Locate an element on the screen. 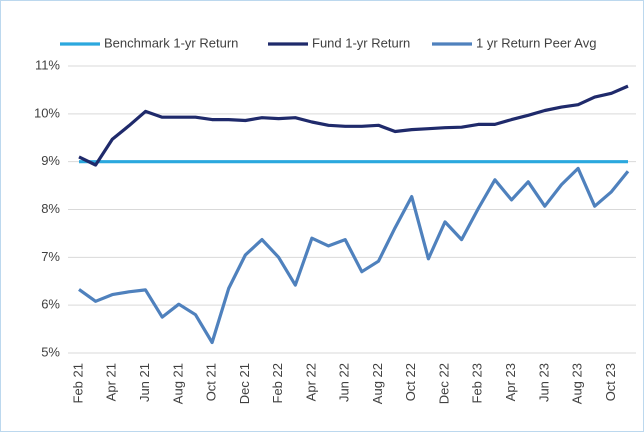  y-tick-label: 11% is located at coordinates (47, 64).